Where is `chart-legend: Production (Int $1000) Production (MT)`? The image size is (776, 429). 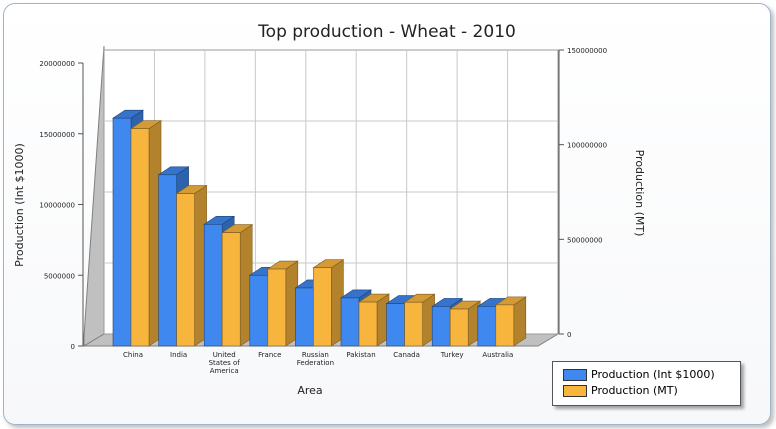
chart-legend: Production (Int $1000) Production (MT) is located at coordinates (646, 383).